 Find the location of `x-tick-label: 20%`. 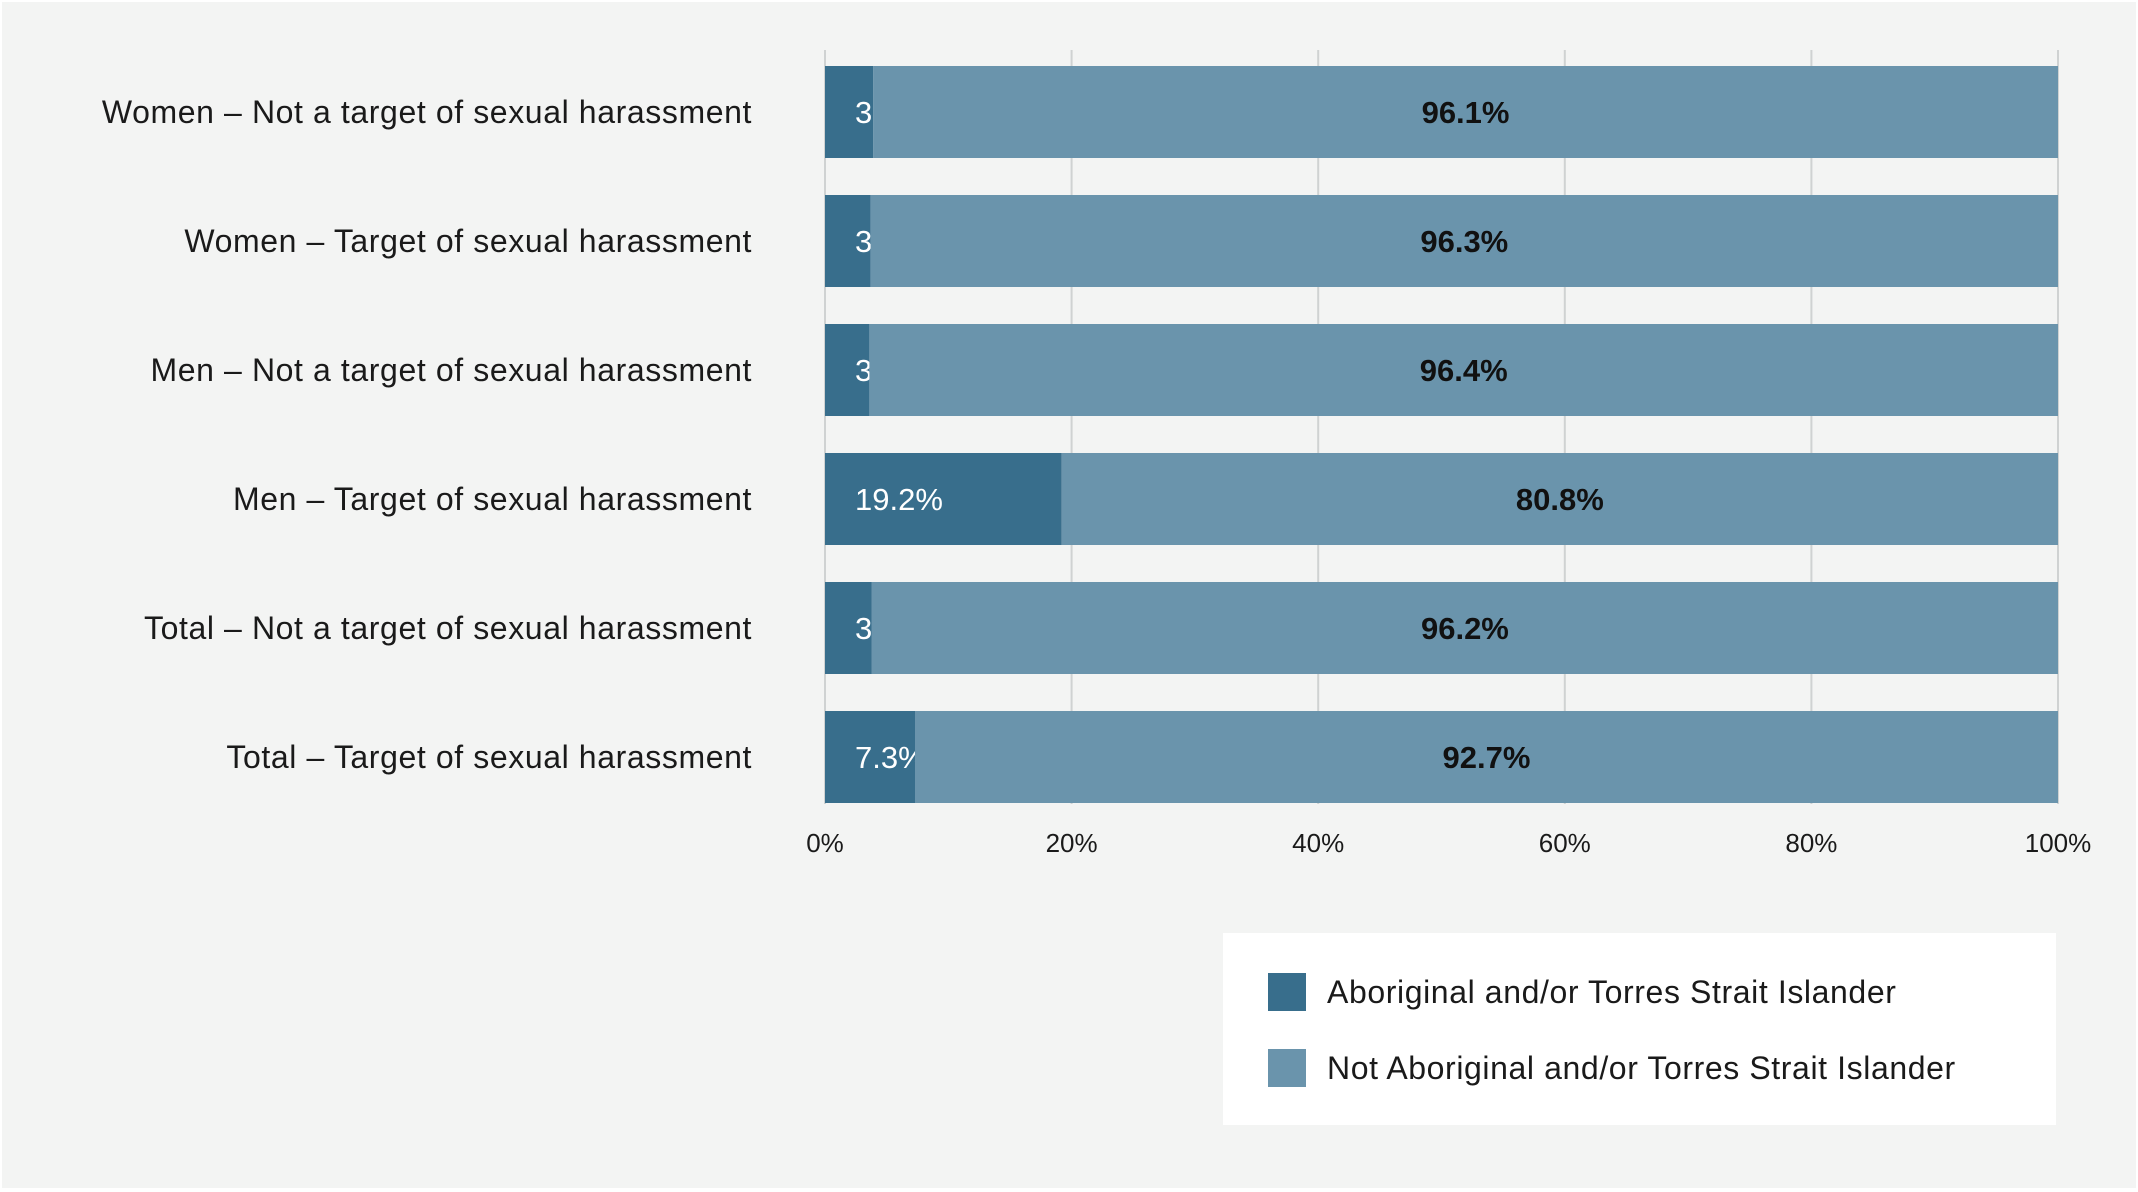

x-tick-label: 20% is located at coordinates (1072, 843).